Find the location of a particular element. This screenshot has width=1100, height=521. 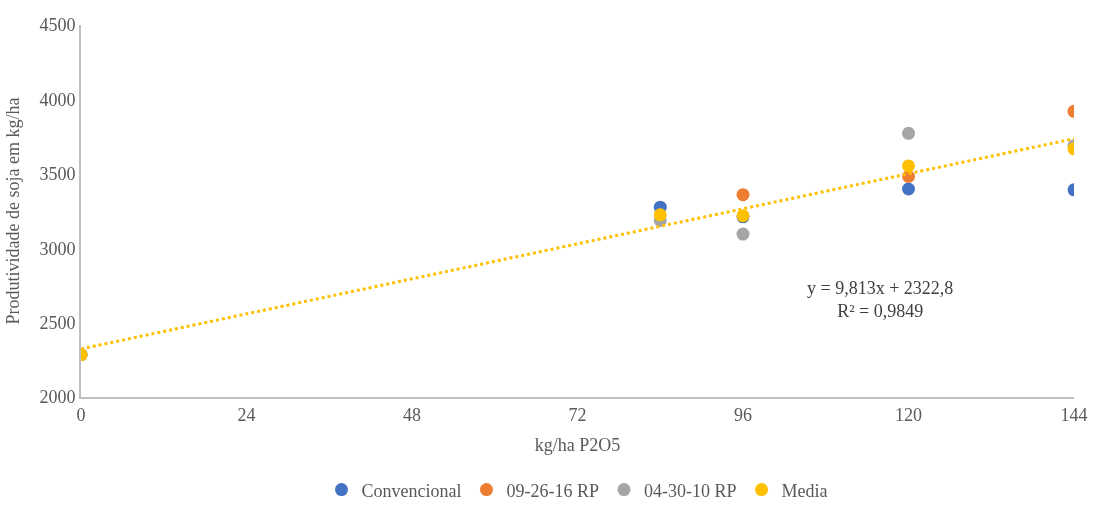

y-tick-label: 4500 is located at coordinates (57, 25).